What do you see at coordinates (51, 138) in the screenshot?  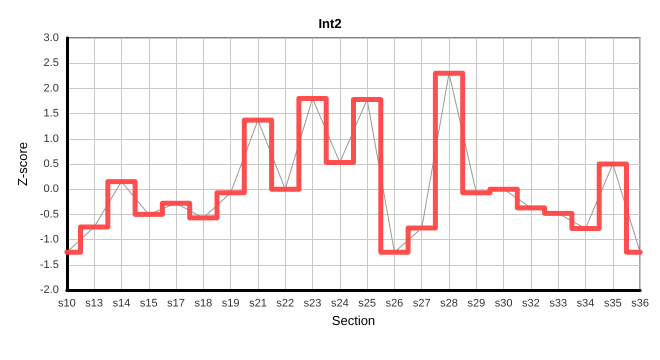 I see `y-tick-label: 1.0` at bounding box center [51, 138].